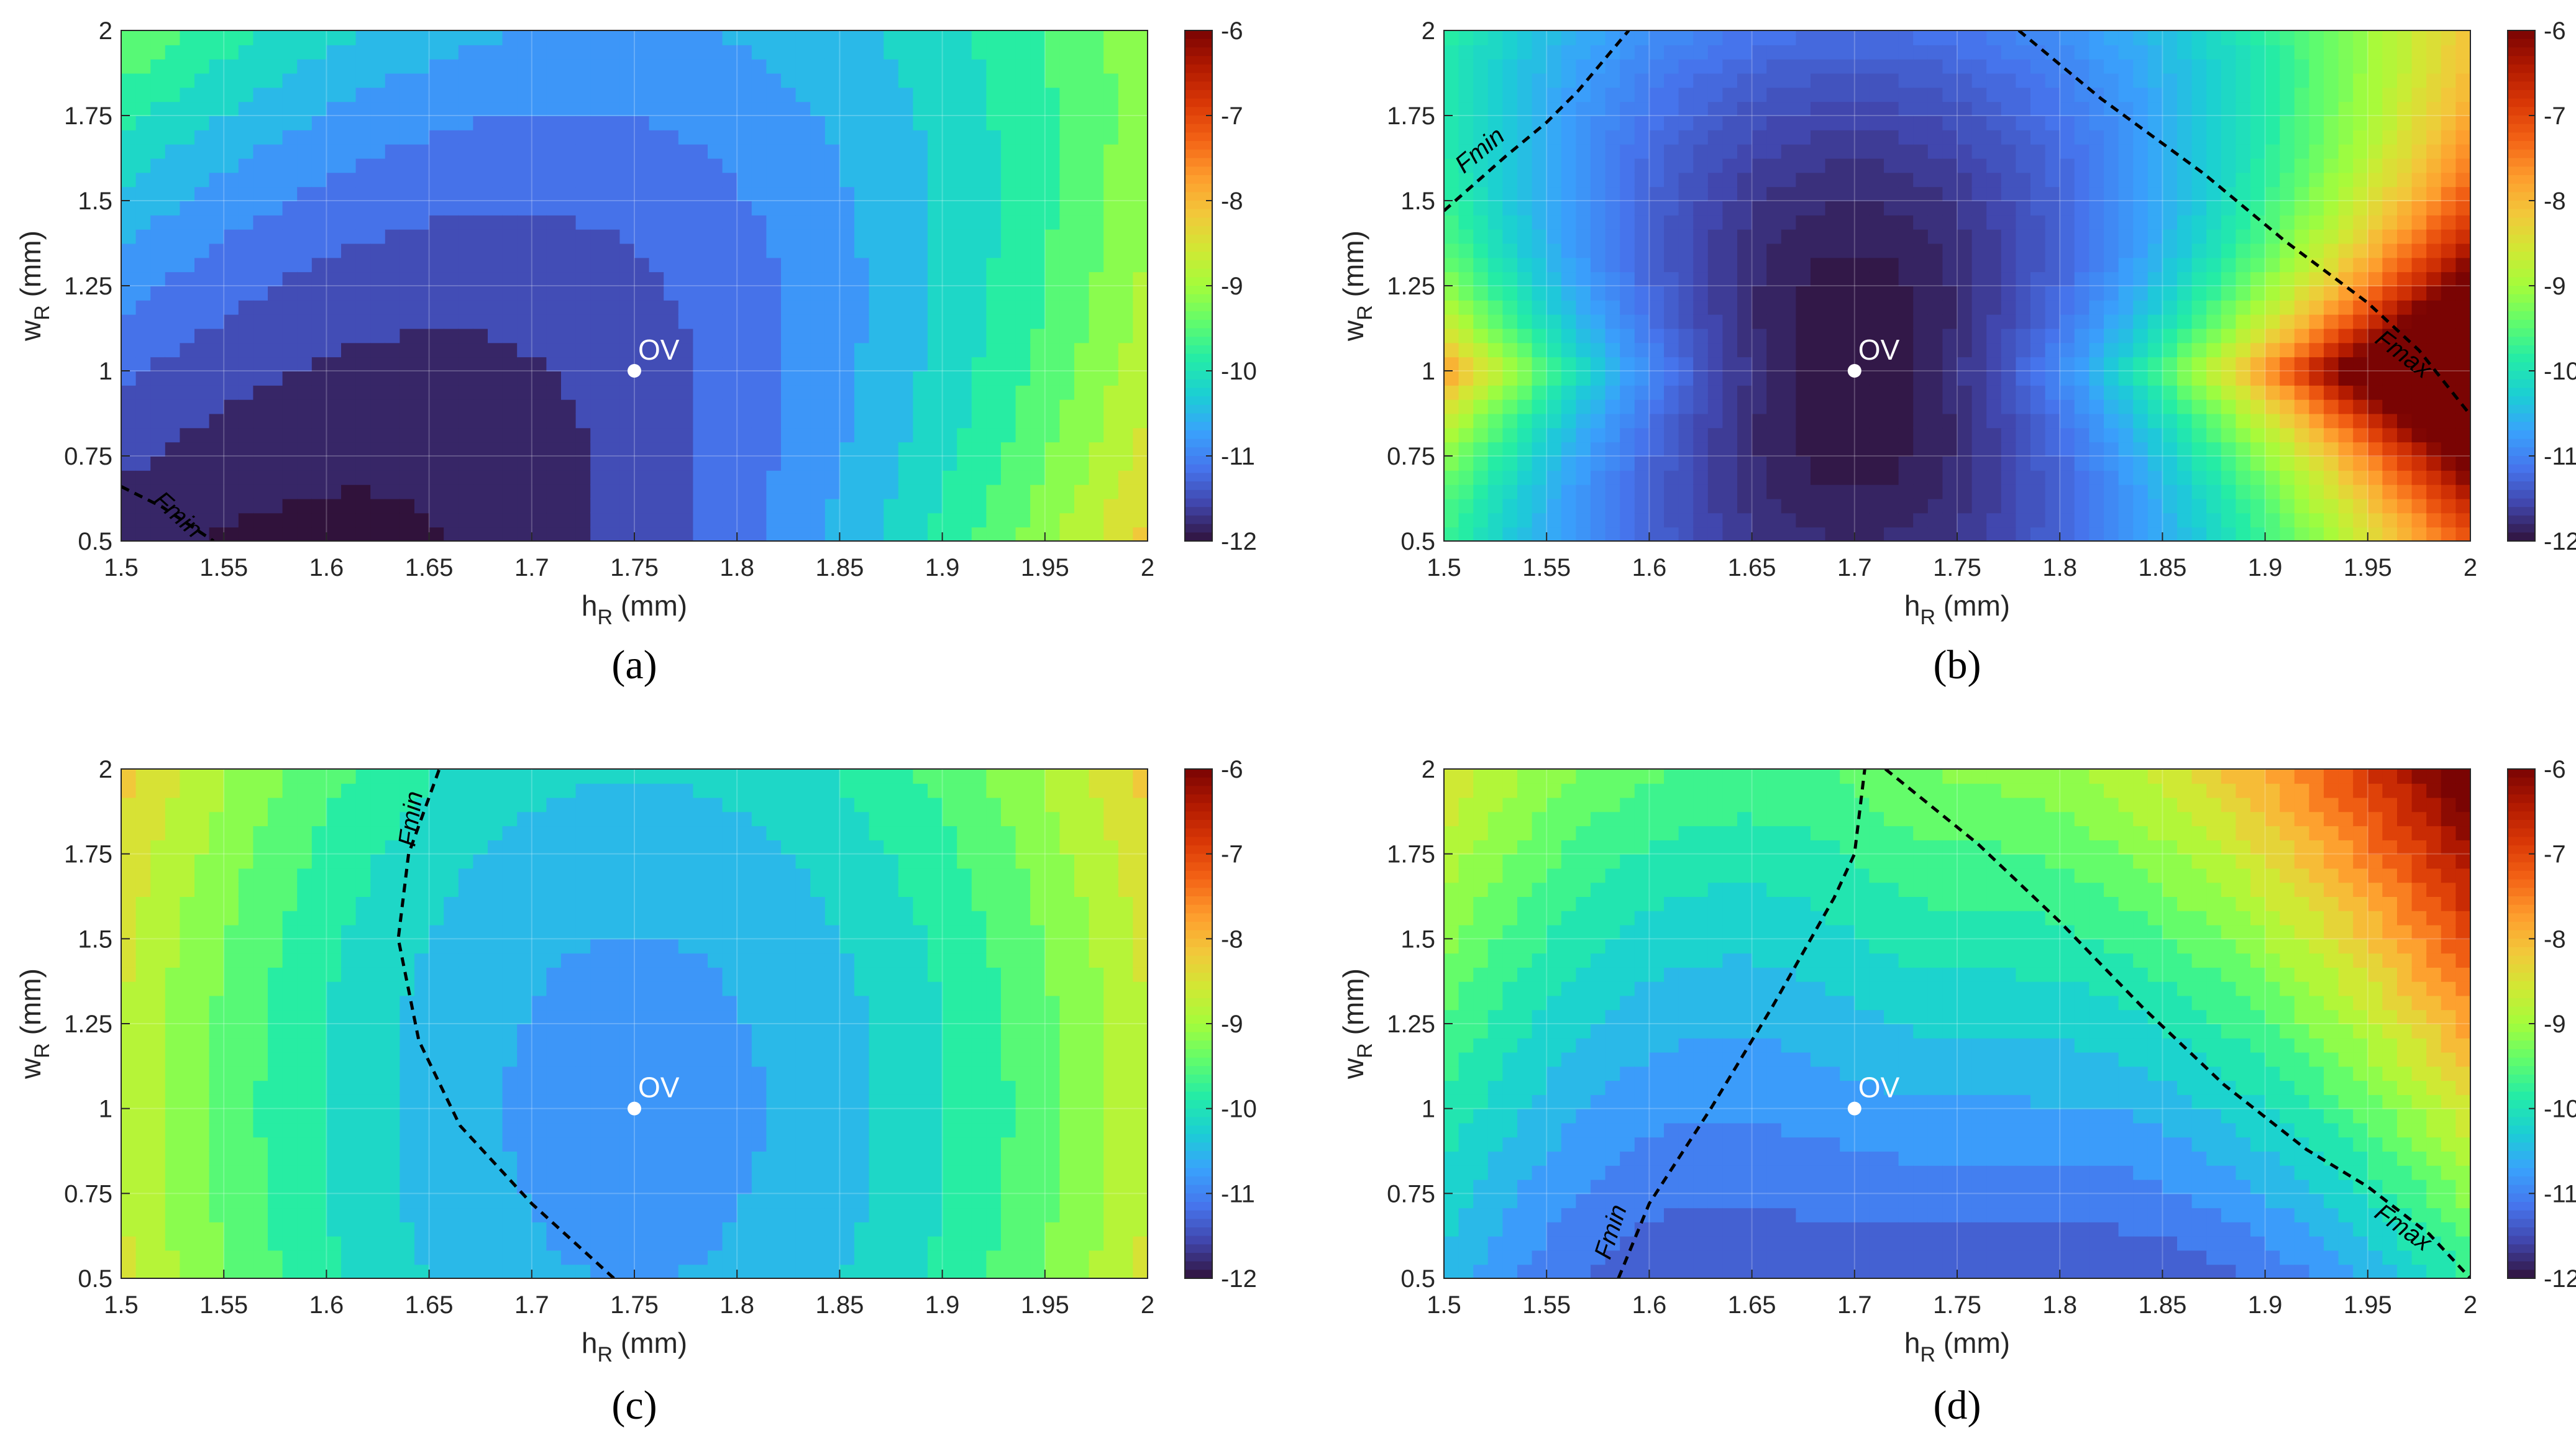 This screenshot has height=1451, width=2576. I want to click on x-tick-label: 1.5, so click(121, 567).